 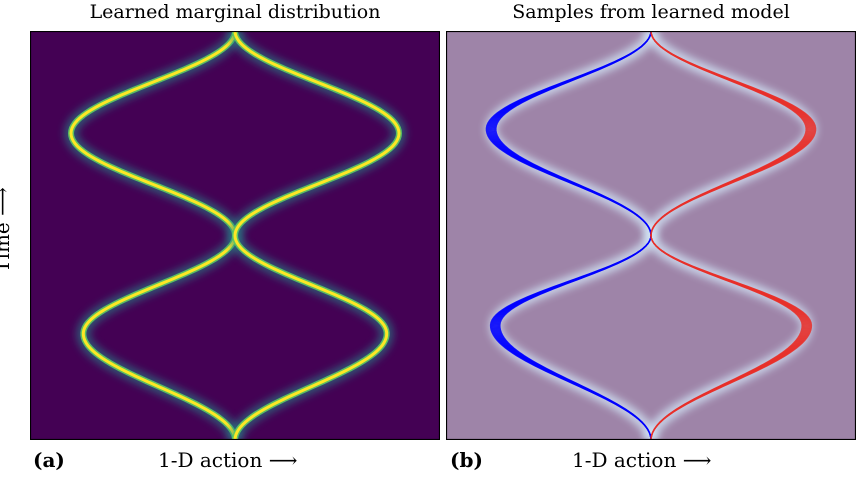 I want to click on y-axis-label: Time ⟶, so click(x=7, y=230).